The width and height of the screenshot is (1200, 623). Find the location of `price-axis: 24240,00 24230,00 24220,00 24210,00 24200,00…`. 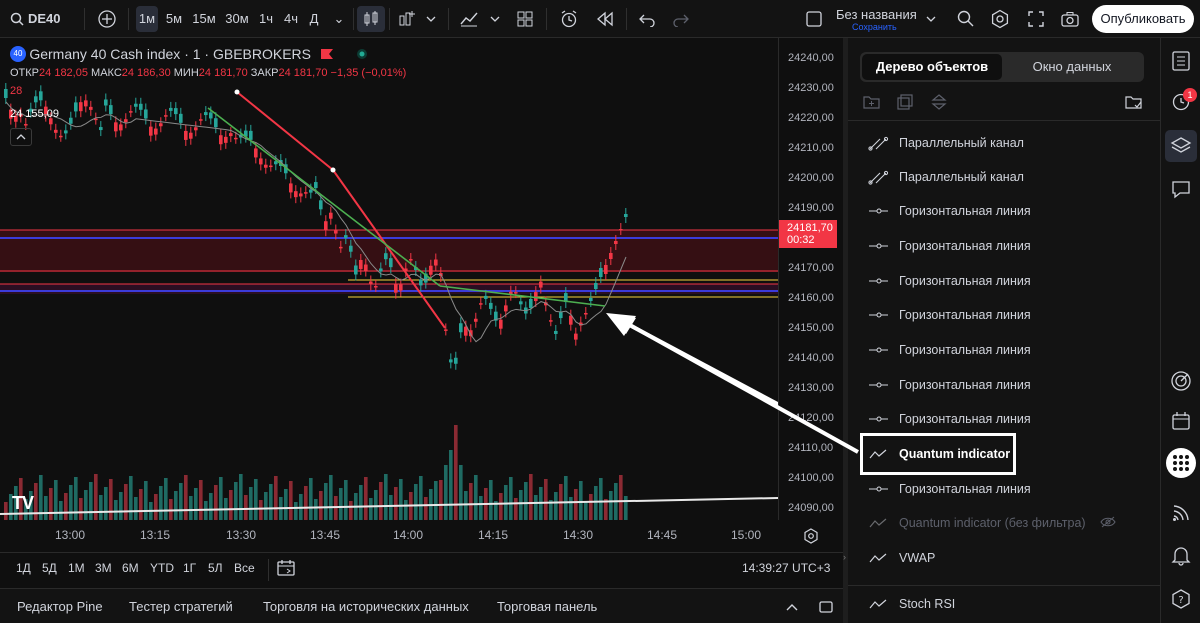

price-axis: 24240,00 24230,00 24220,00 24210,00 24200,00… is located at coordinates (810, 279).